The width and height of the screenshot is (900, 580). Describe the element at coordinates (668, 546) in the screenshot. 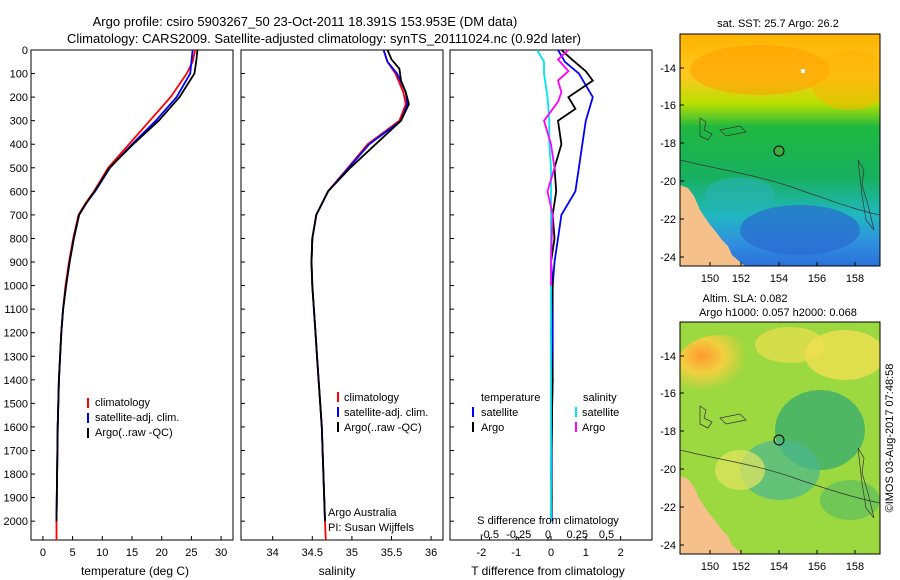

I see `lat-tick-label: -24` at that location.